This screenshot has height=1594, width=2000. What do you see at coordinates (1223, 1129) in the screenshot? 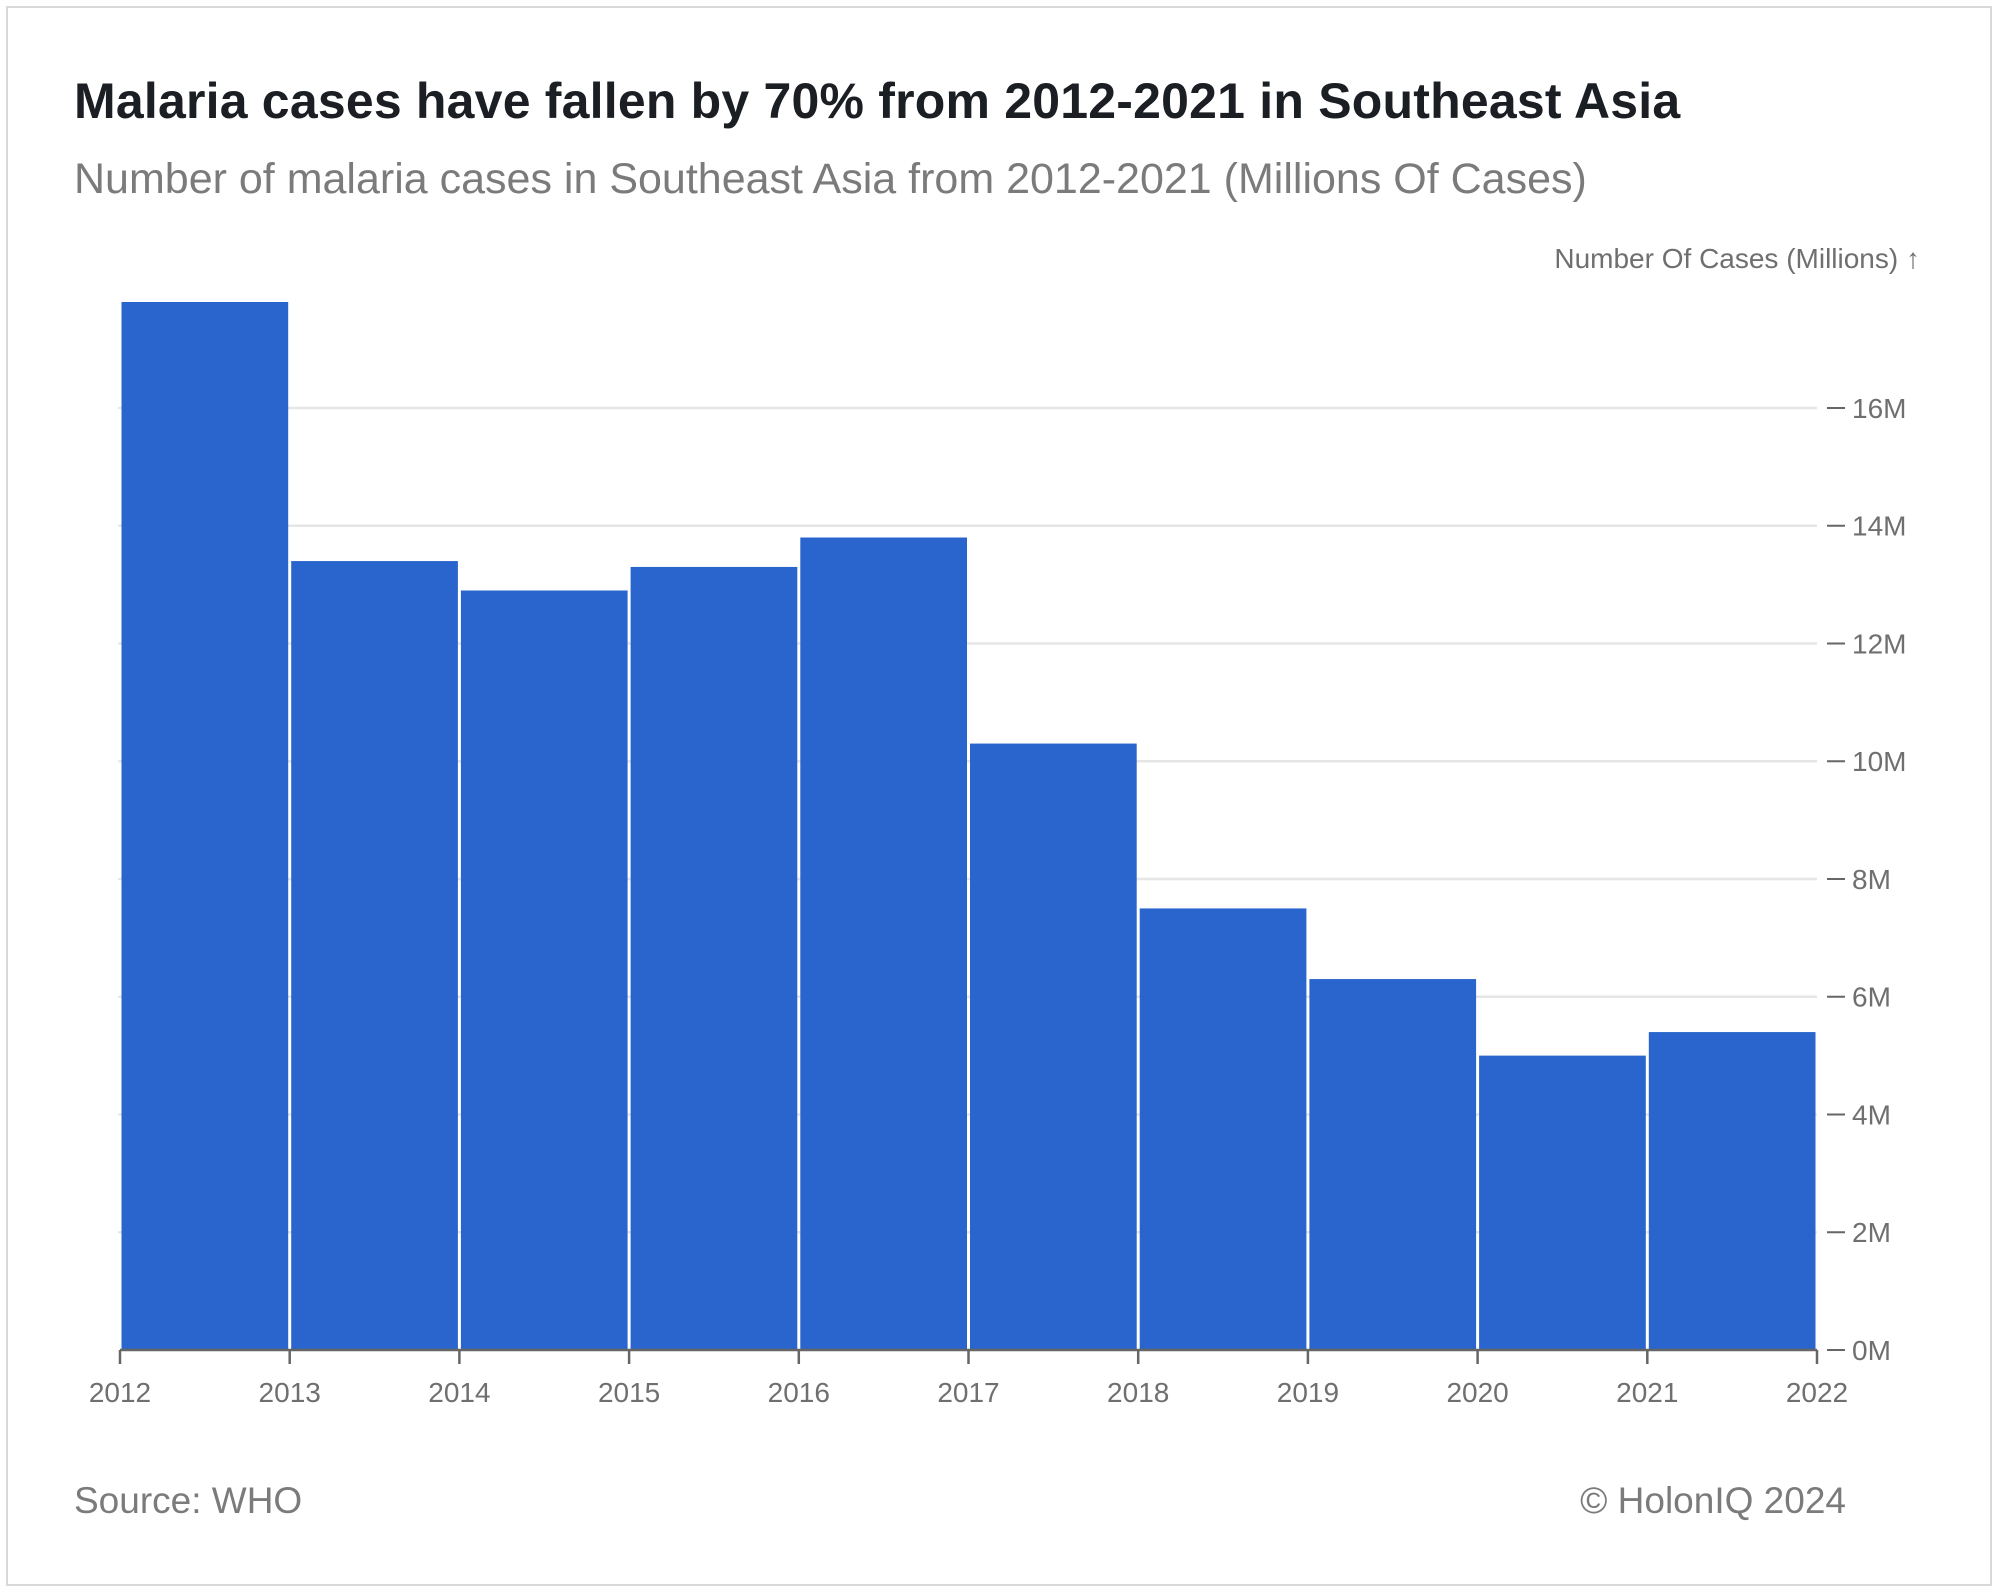
I see `bar-2018` at bounding box center [1223, 1129].